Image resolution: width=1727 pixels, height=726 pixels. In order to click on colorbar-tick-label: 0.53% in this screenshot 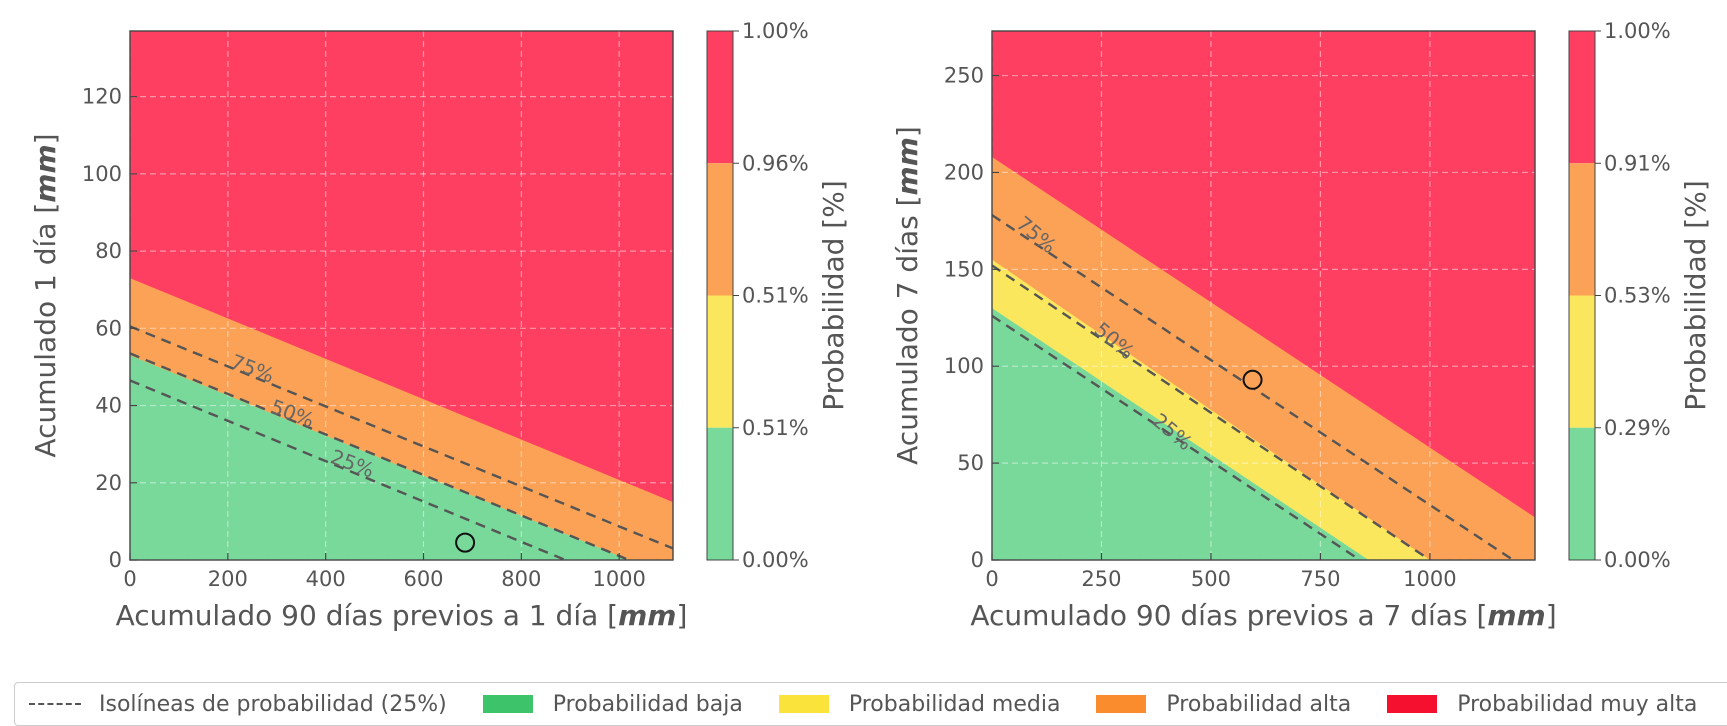, I will do `click(1637, 296)`.